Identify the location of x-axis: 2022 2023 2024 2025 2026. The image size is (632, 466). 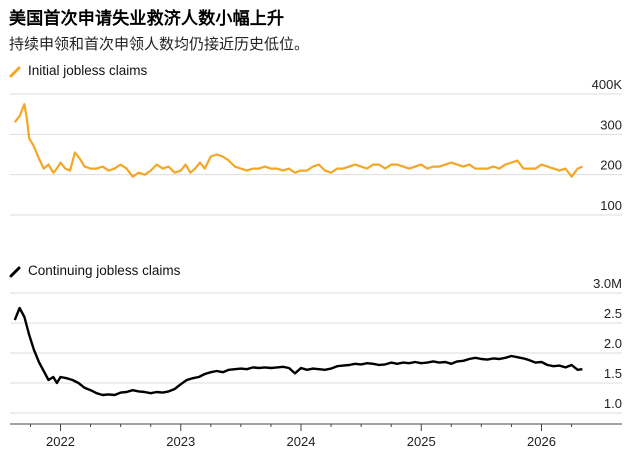
(316, 436).